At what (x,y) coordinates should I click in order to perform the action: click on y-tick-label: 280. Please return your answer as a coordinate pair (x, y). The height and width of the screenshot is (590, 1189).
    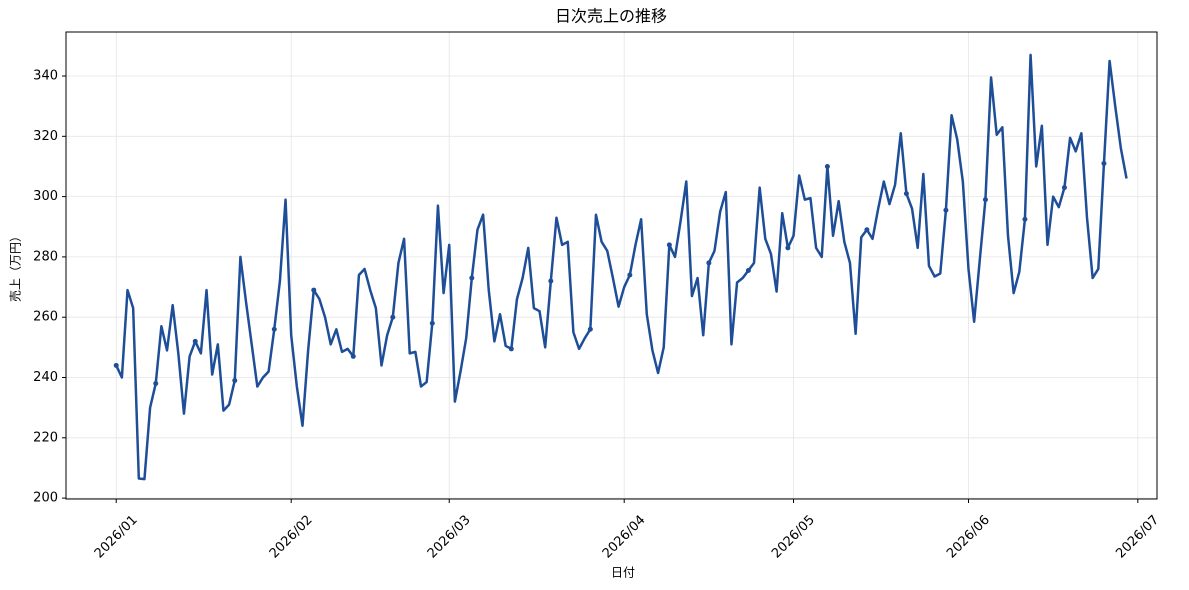
    Looking at the image, I should click on (45, 256).